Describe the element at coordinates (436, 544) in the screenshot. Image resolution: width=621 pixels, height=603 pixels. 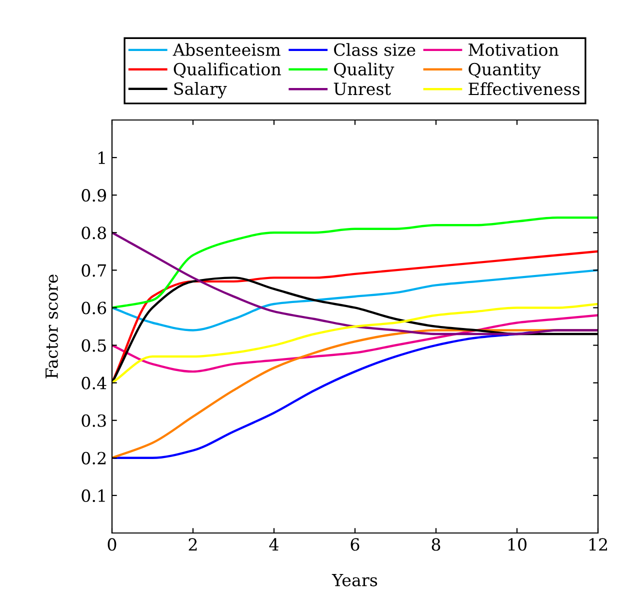
I see `x-tick-label: 8` at that location.